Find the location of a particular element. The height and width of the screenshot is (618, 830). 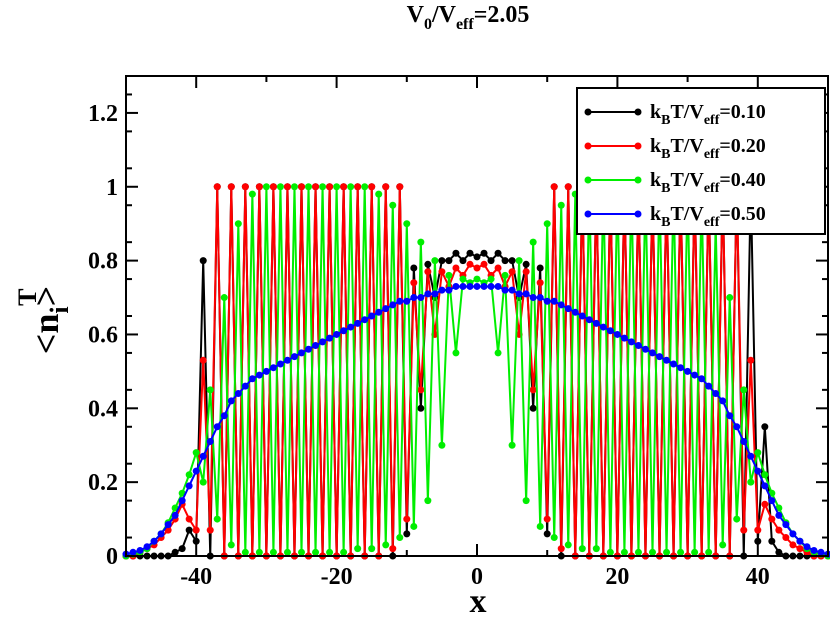

legend-marker-4a is located at coordinates (588, 214).